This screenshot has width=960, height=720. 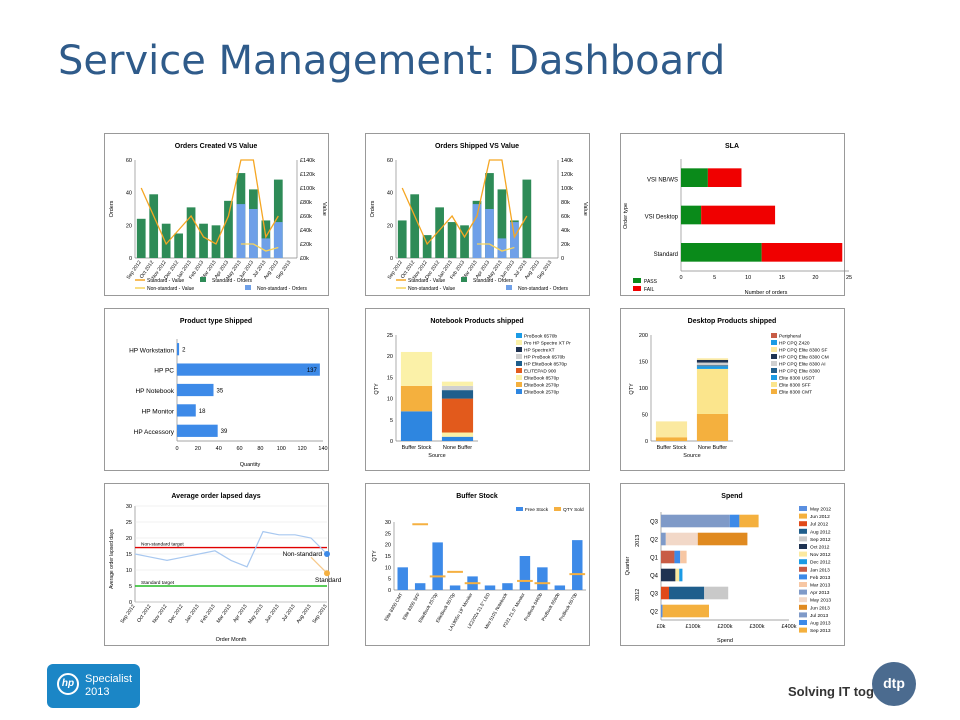 What do you see at coordinates (672, 448) in the screenshot?
I see `x-tick-label: Buffer Stock` at bounding box center [672, 448].